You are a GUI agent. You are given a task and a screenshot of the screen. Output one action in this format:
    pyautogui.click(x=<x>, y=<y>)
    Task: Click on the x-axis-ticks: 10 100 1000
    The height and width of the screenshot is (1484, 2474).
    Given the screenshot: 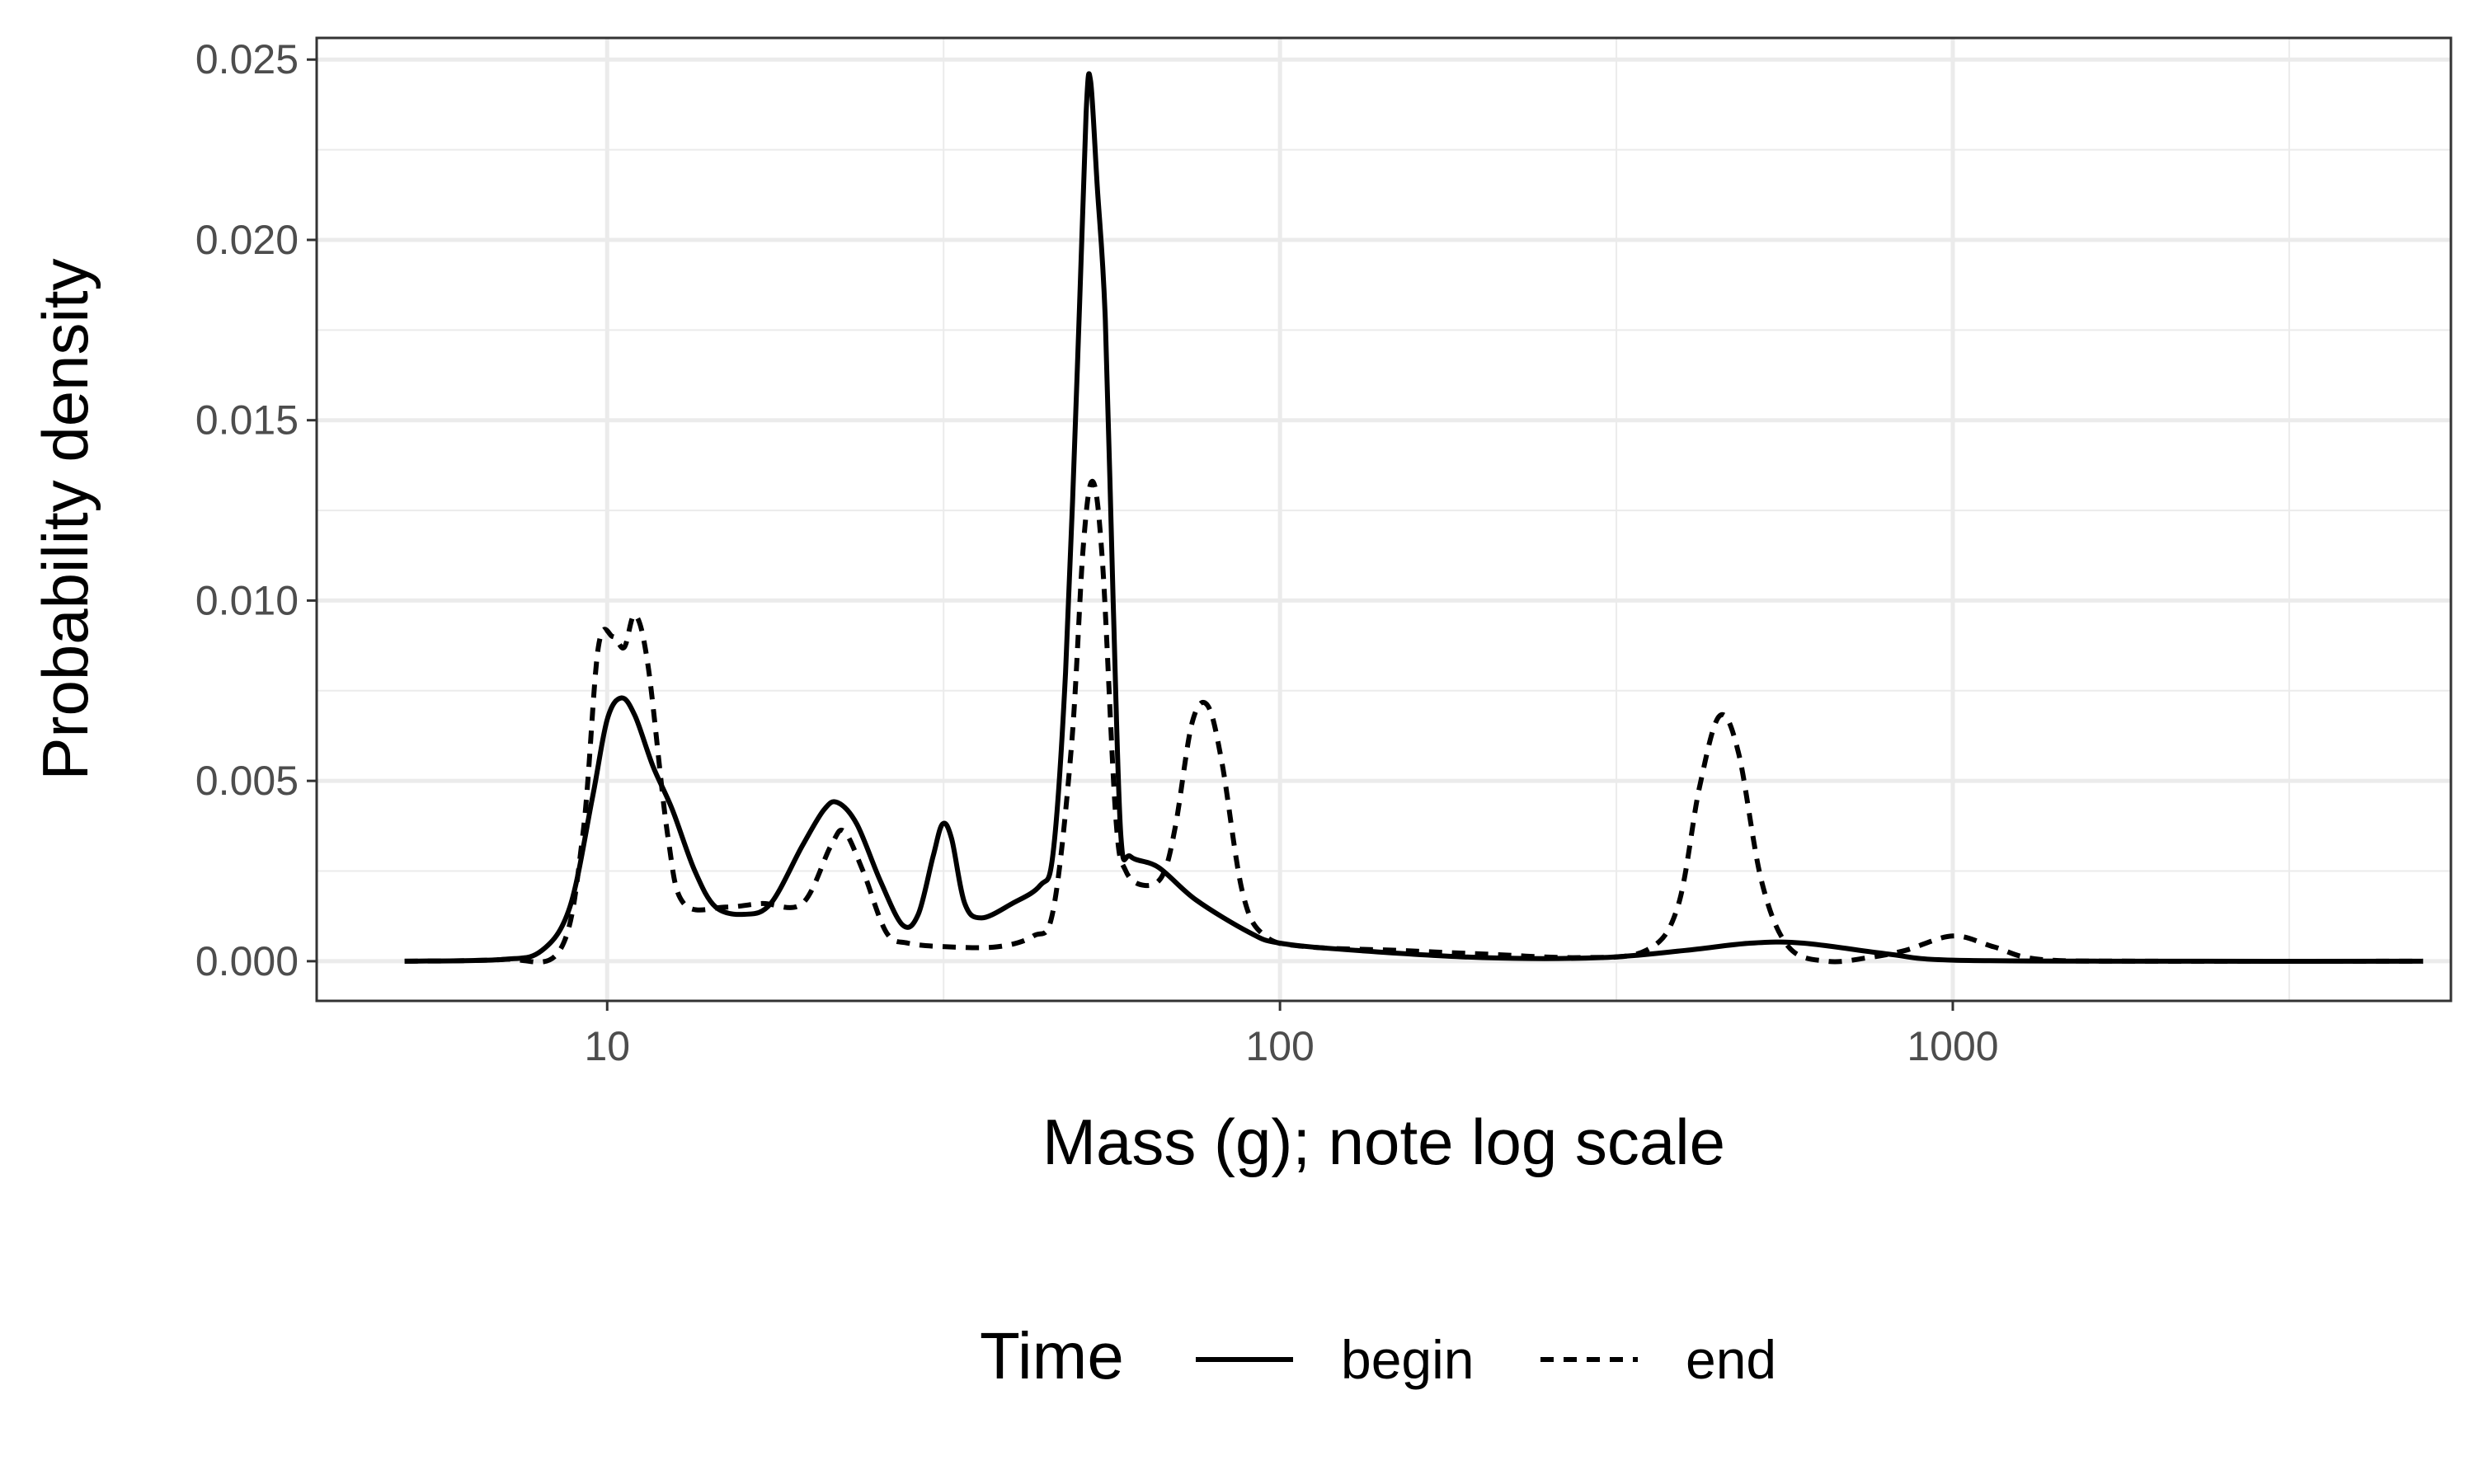 What is the action you would take?
    pyautogui.click(x=1291, y=1035)
    